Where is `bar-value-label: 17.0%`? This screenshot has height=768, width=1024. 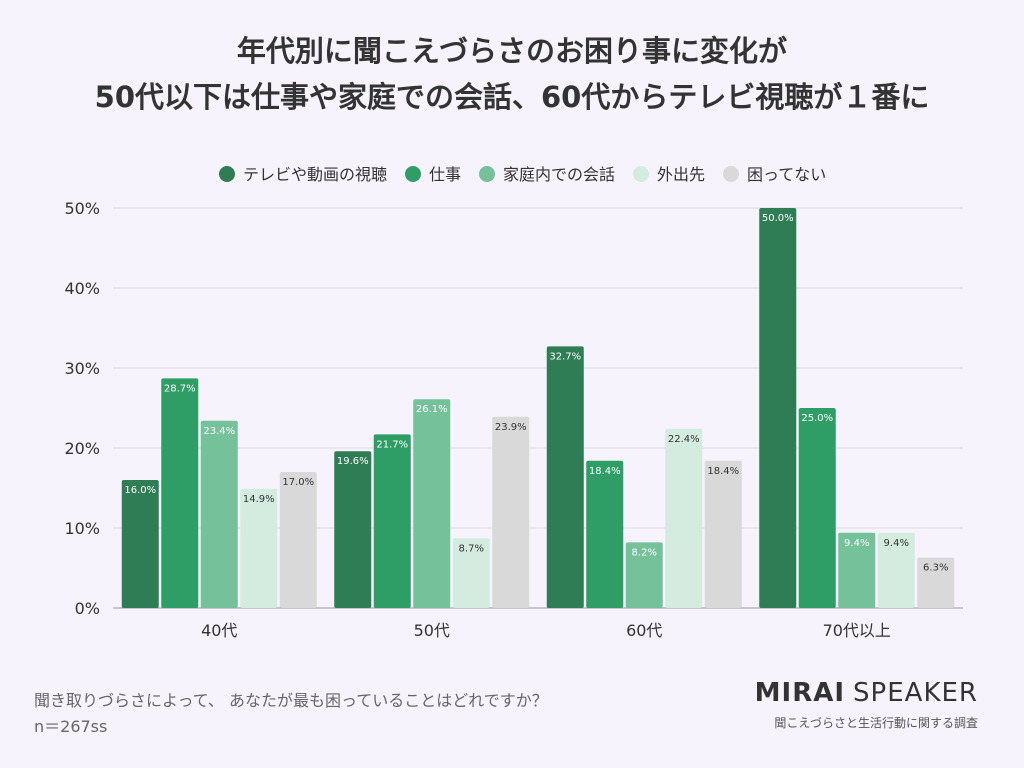 bar-value-label: 17.0% is located at coordinates (298, 482).